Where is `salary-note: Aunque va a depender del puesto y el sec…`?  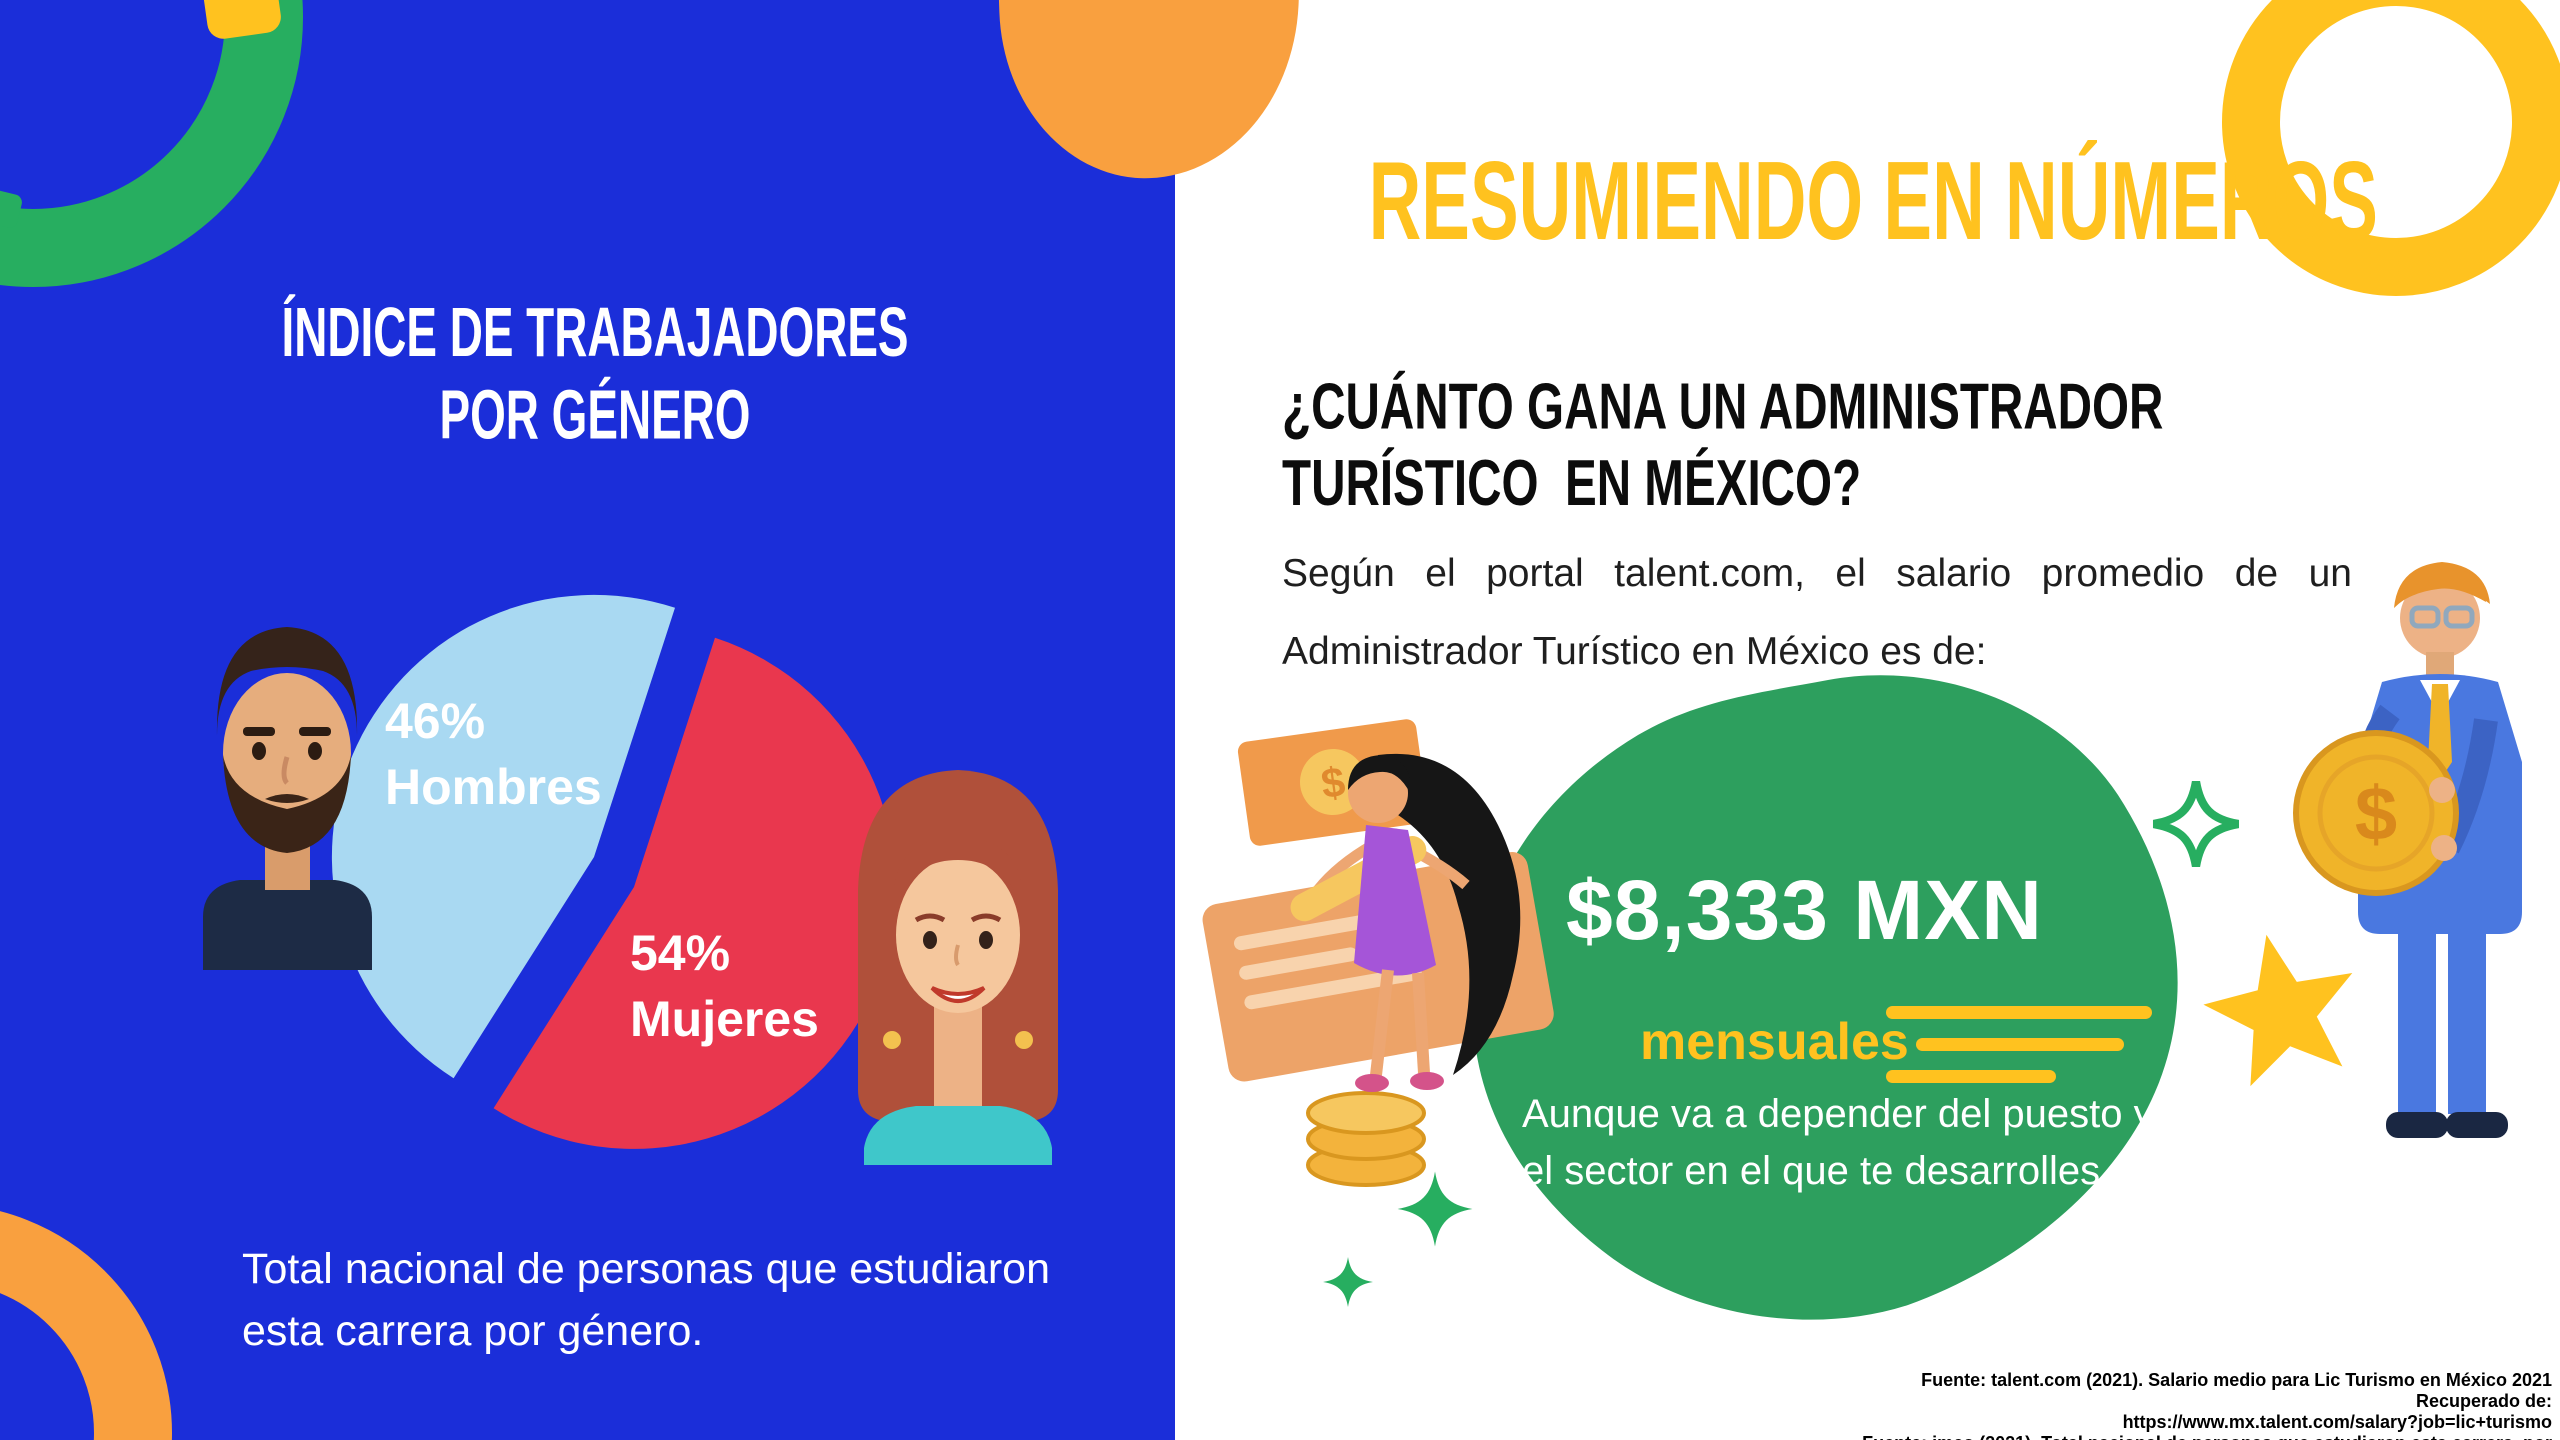 salary-note: Aunque va a depender del puesto y el sec… is located at coordinates (1838, 1143).